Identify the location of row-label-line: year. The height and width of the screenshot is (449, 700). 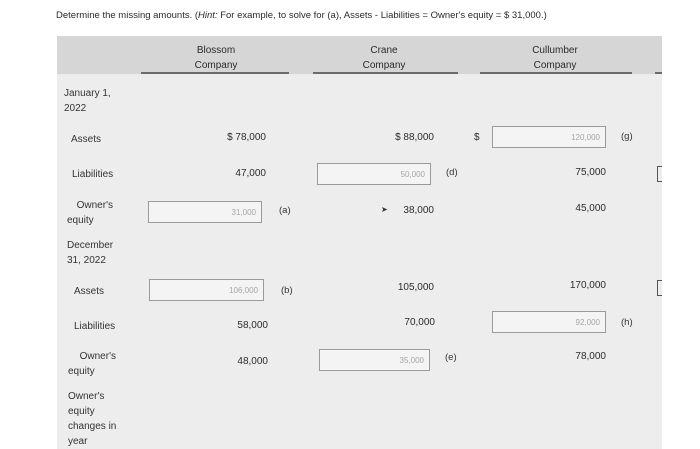
(78, 441).